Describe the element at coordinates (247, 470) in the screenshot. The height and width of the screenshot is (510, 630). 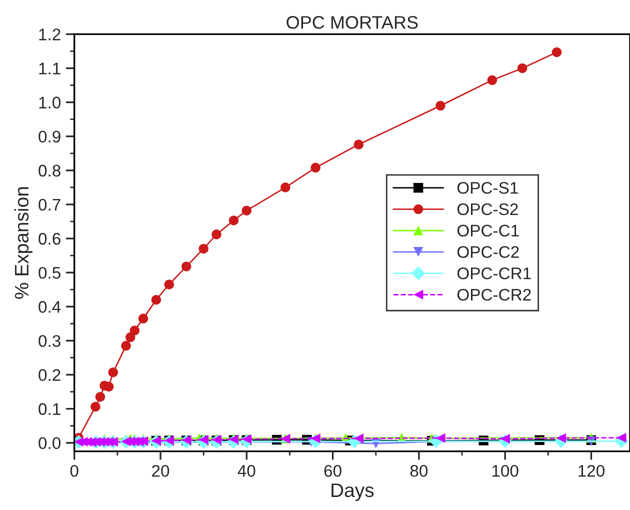
I see `x-tick-label: 40` at that location.